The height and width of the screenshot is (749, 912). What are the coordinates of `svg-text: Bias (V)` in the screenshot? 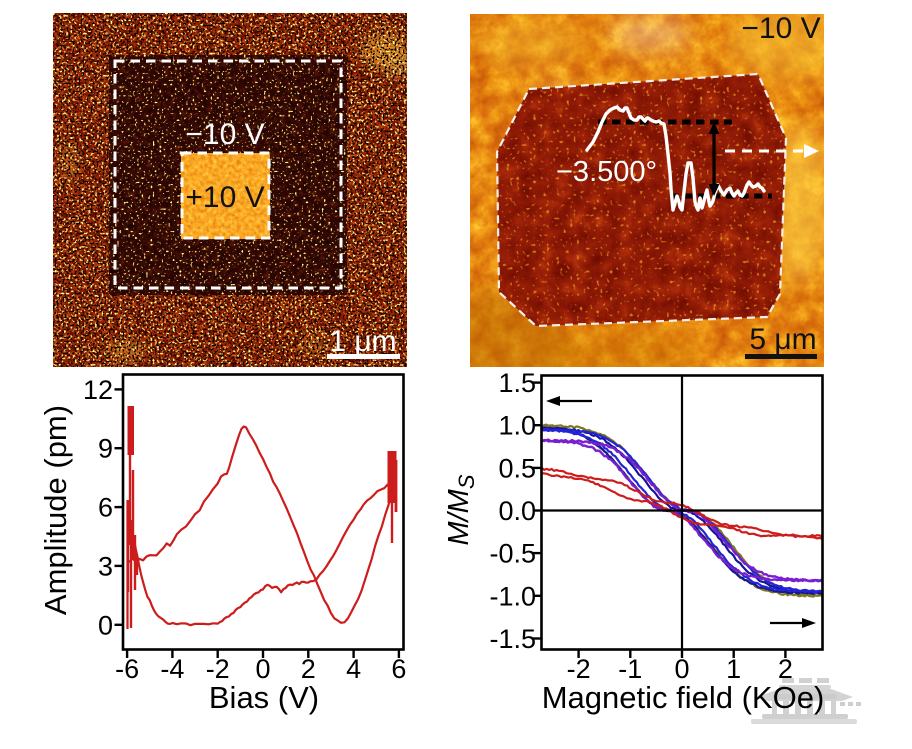 It's located at (264, 697).